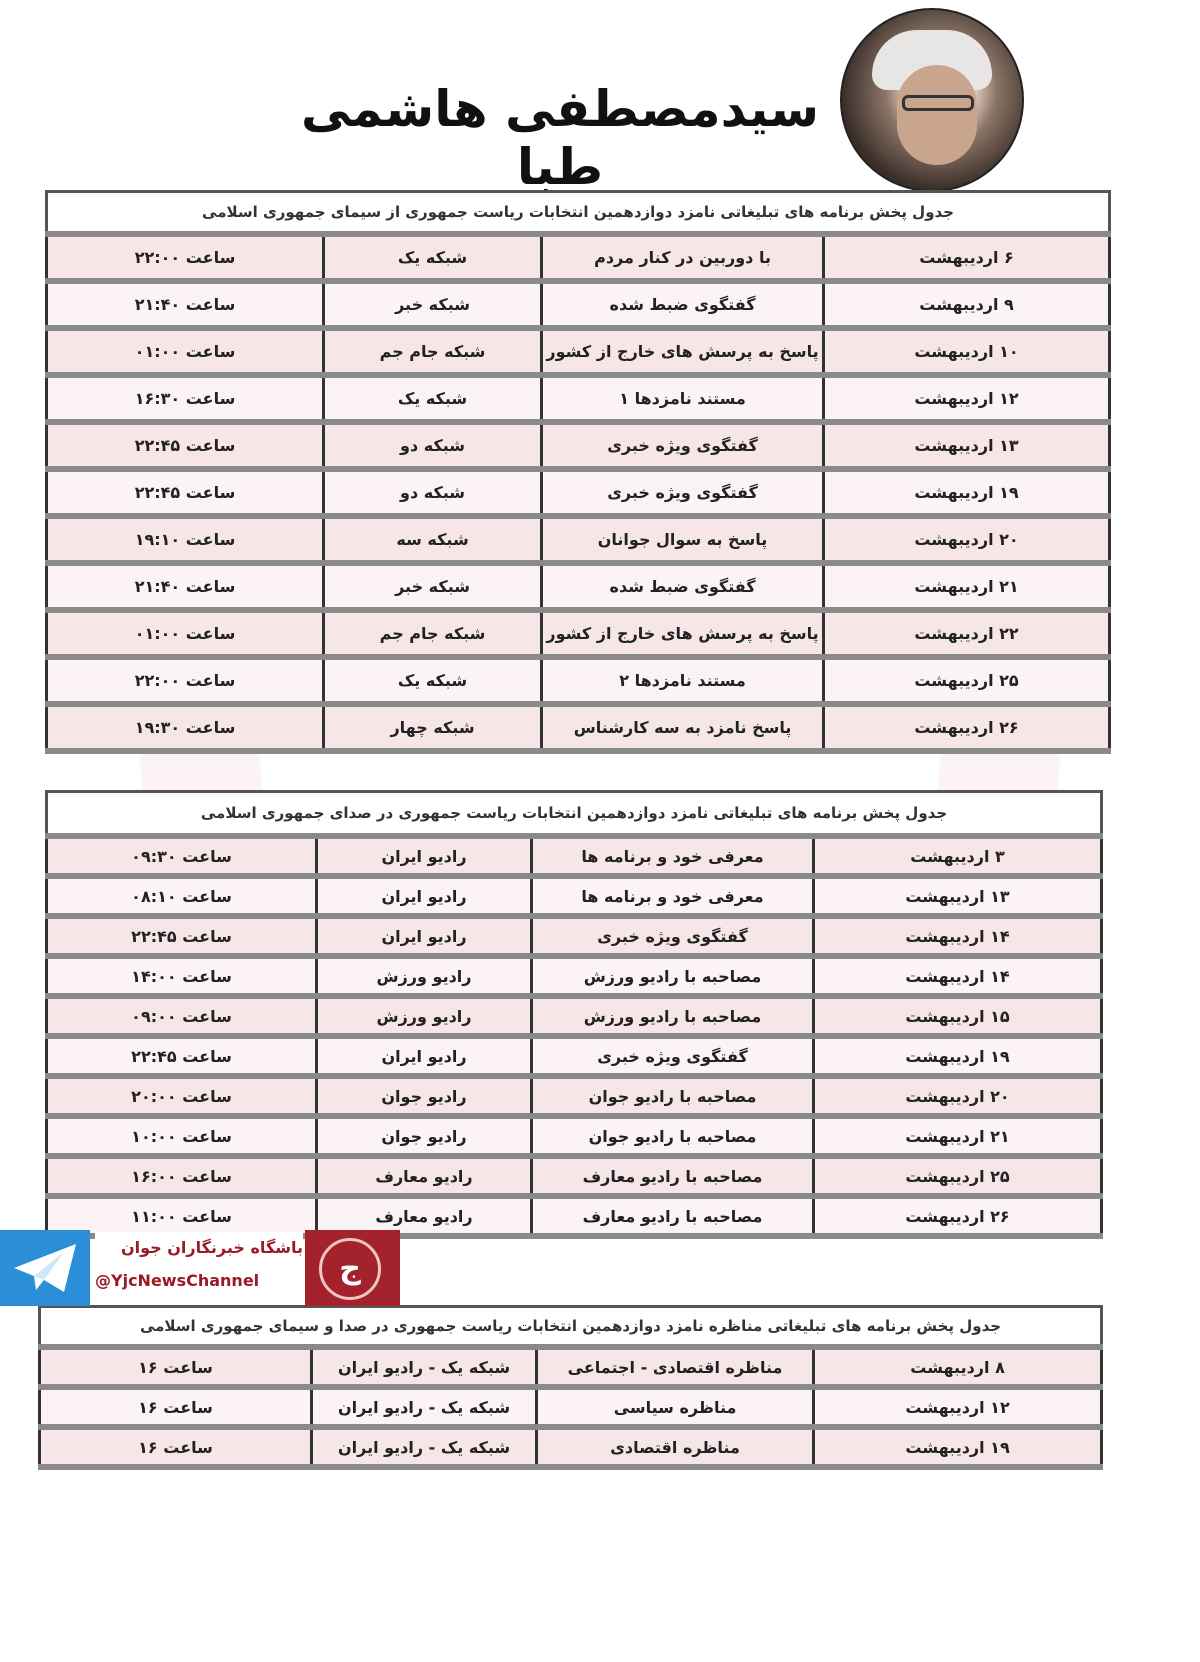 The image size is (1200, 1662). I want to click on time-cell: ساعت ۱۹:۳۰, so click(185, 729).